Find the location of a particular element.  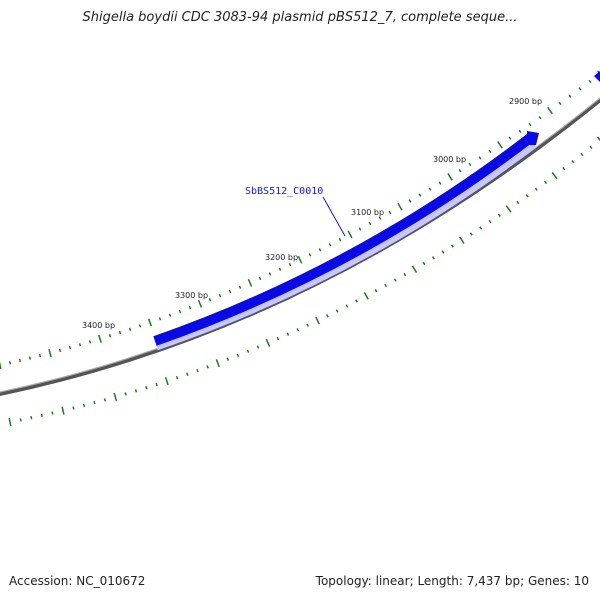

position-label-3300: 3300 bp is located at coordinates (191, 295).